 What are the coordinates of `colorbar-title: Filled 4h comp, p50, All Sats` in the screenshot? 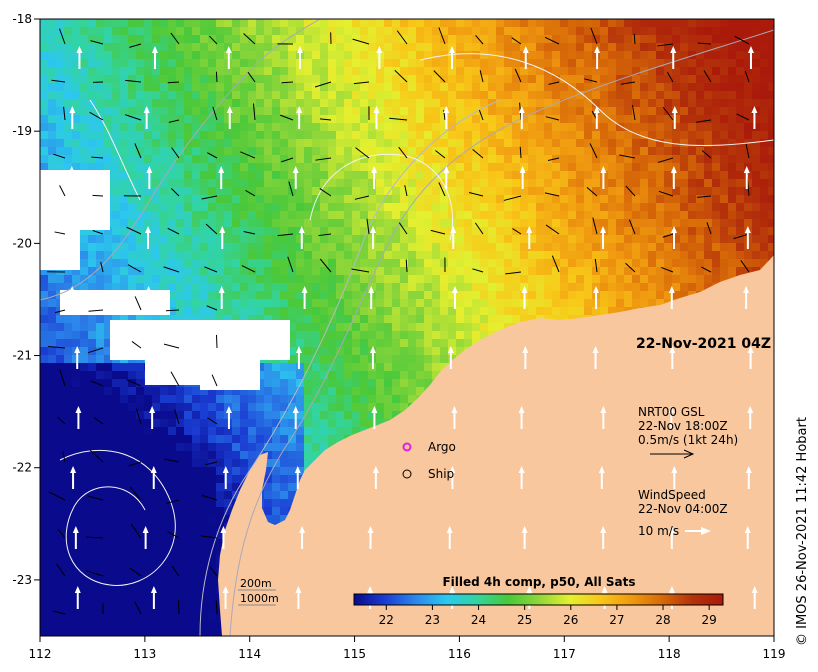 It's located at (538, 582).